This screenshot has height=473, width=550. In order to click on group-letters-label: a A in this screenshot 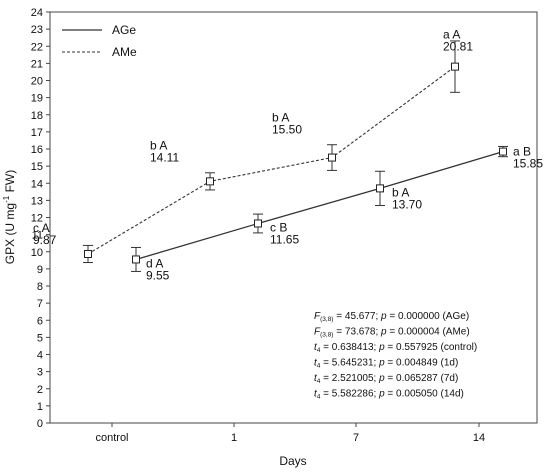, I will do `click(451, 35)`.